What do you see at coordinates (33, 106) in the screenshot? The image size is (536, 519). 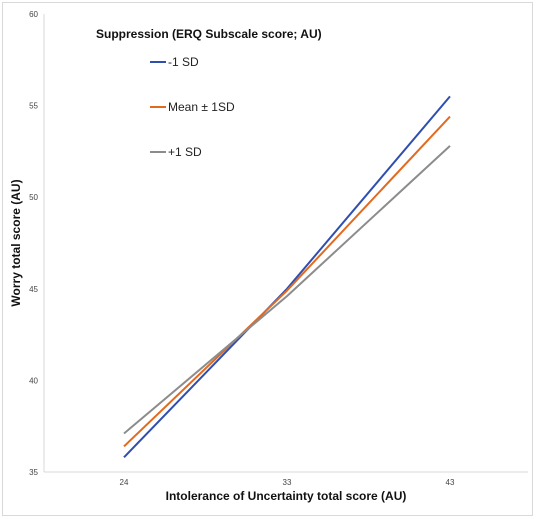 I see `y-tick-label: 55` at bounding box center [33, 106].